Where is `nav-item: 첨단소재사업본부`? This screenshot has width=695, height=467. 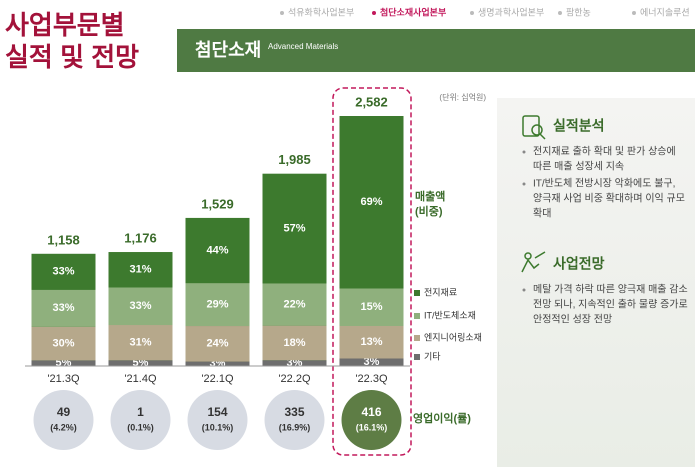 nav-item: 첨단소재사업본부 is located at coordinates (413, 11).